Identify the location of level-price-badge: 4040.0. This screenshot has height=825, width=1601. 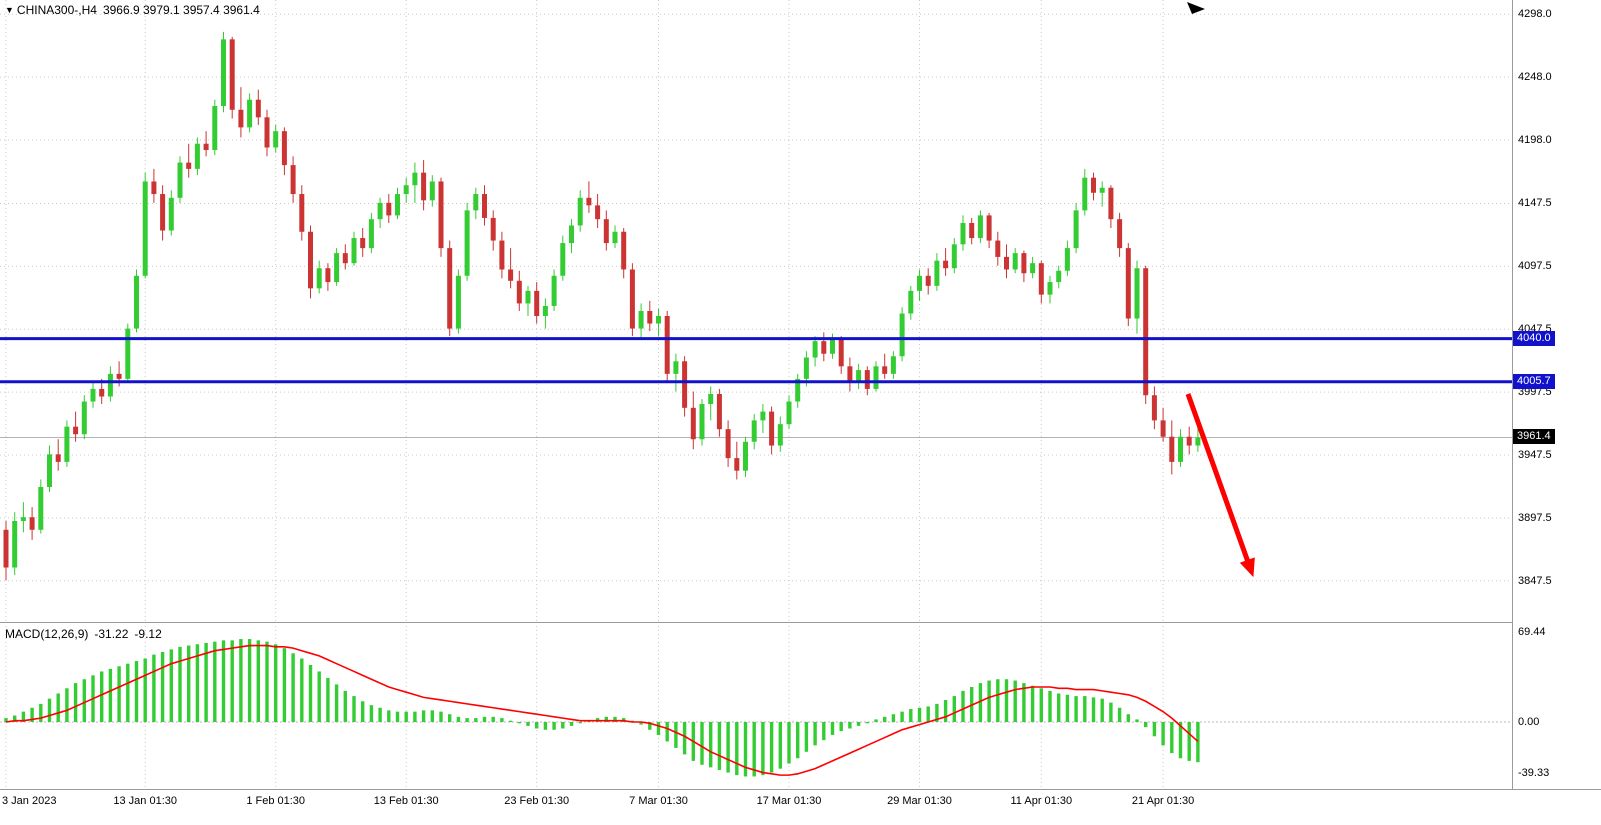
(1534, 338).